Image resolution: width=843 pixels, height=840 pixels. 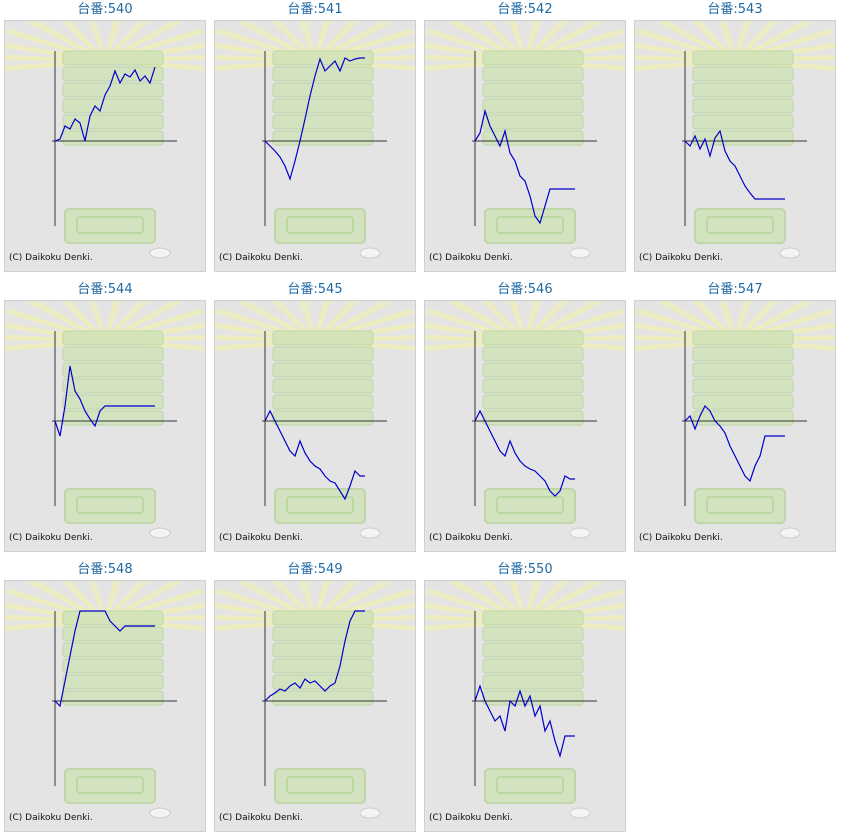 I want to click on chart-card: 台番:542 (C) Daikoku Denki., so click(x=525, y=140).